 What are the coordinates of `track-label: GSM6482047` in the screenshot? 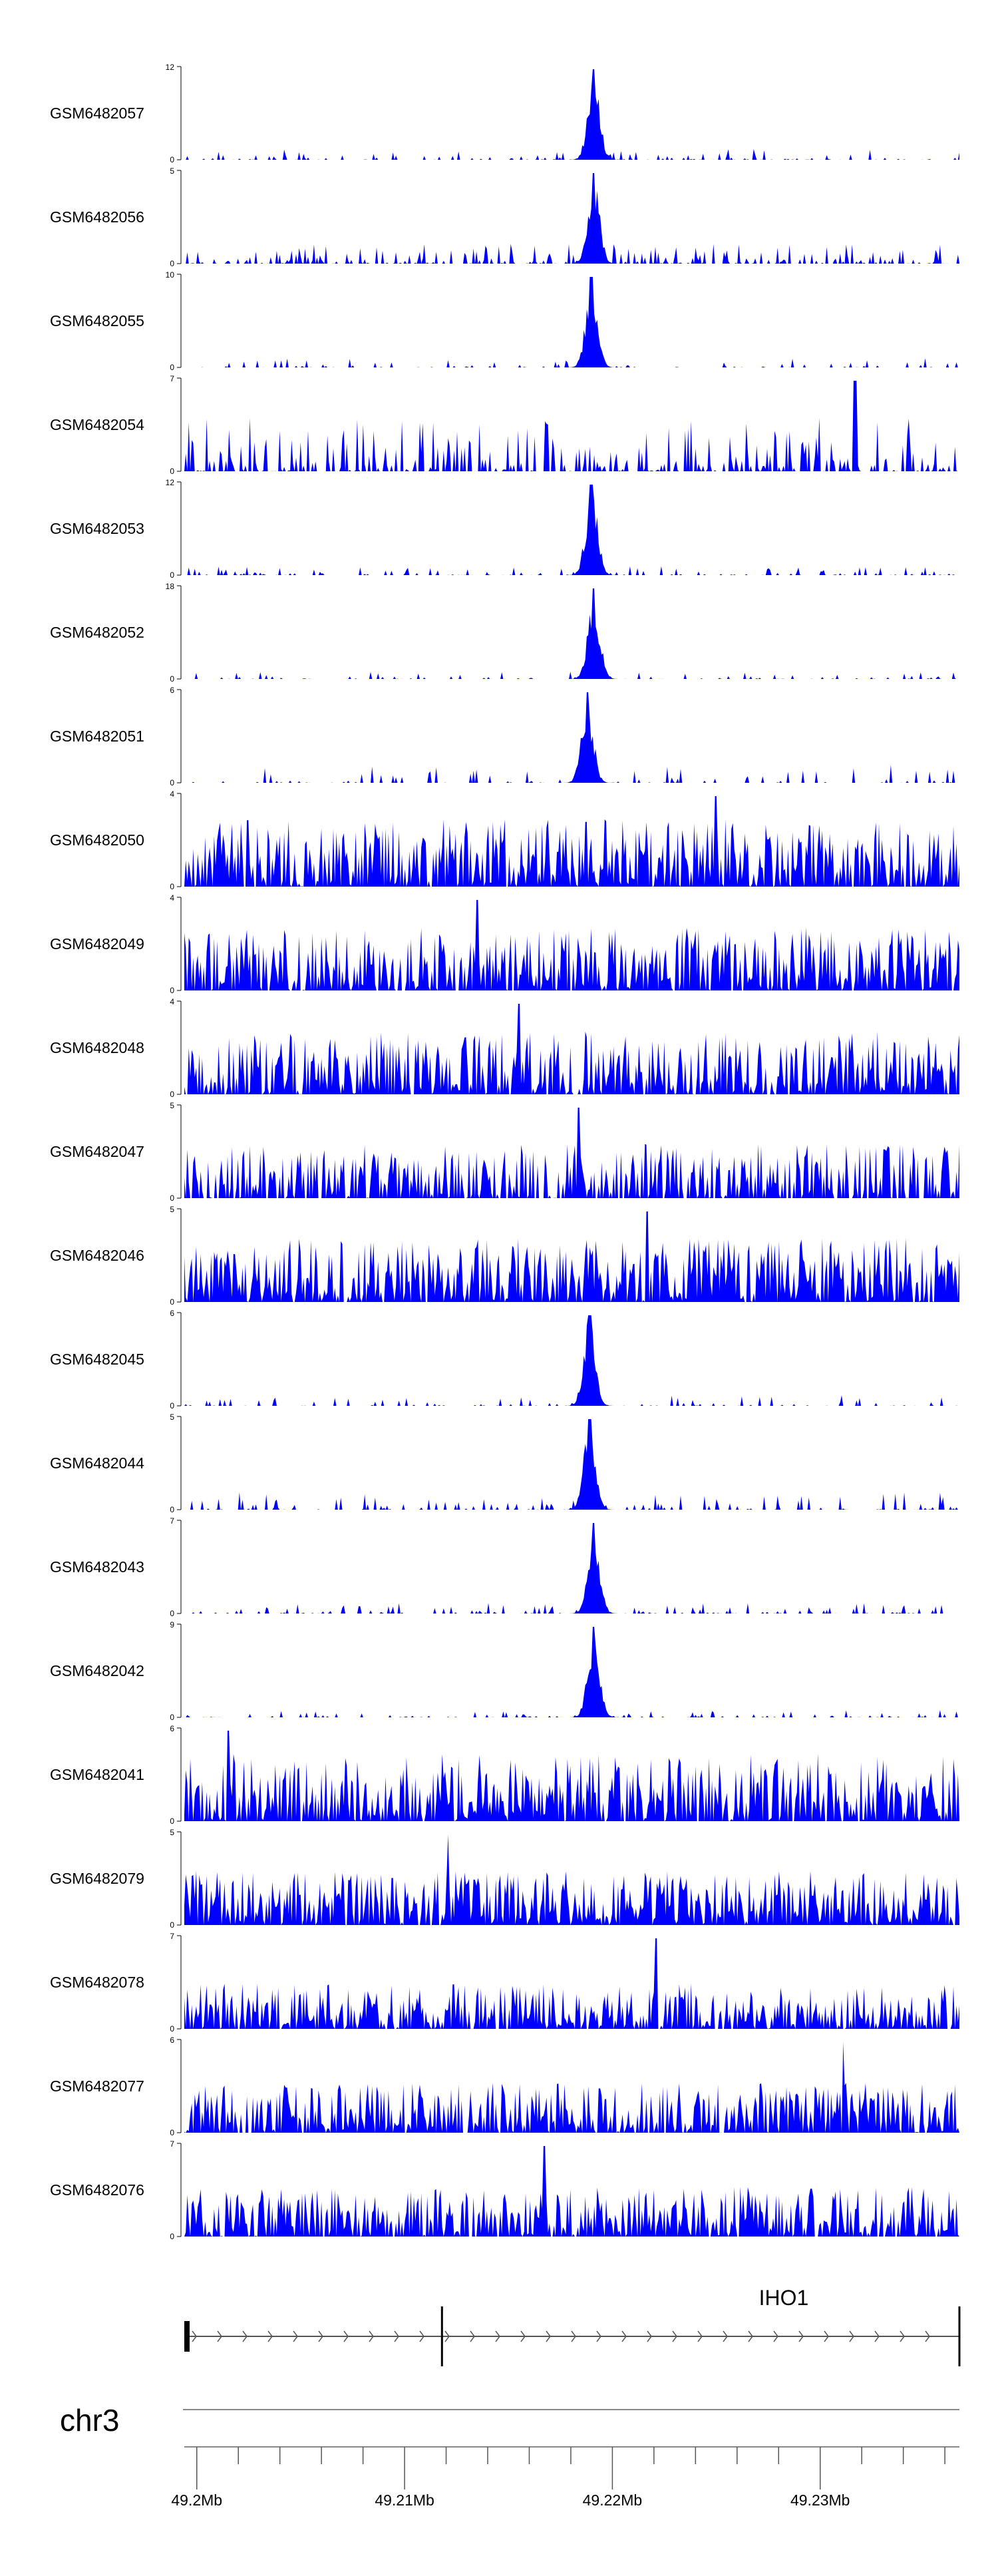 It's located at (97, 1151).